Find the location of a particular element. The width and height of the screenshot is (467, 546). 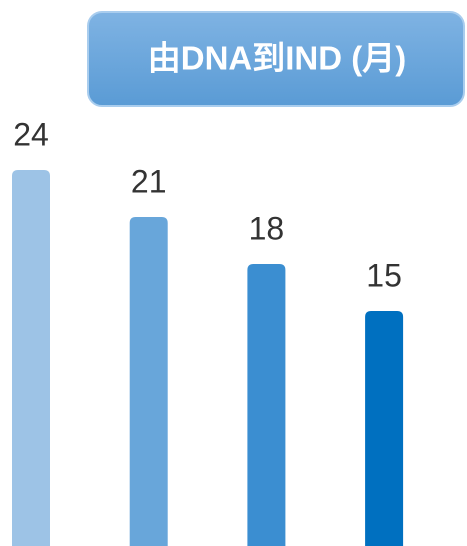

value-label: 18 is located at coordinates (267, 228).